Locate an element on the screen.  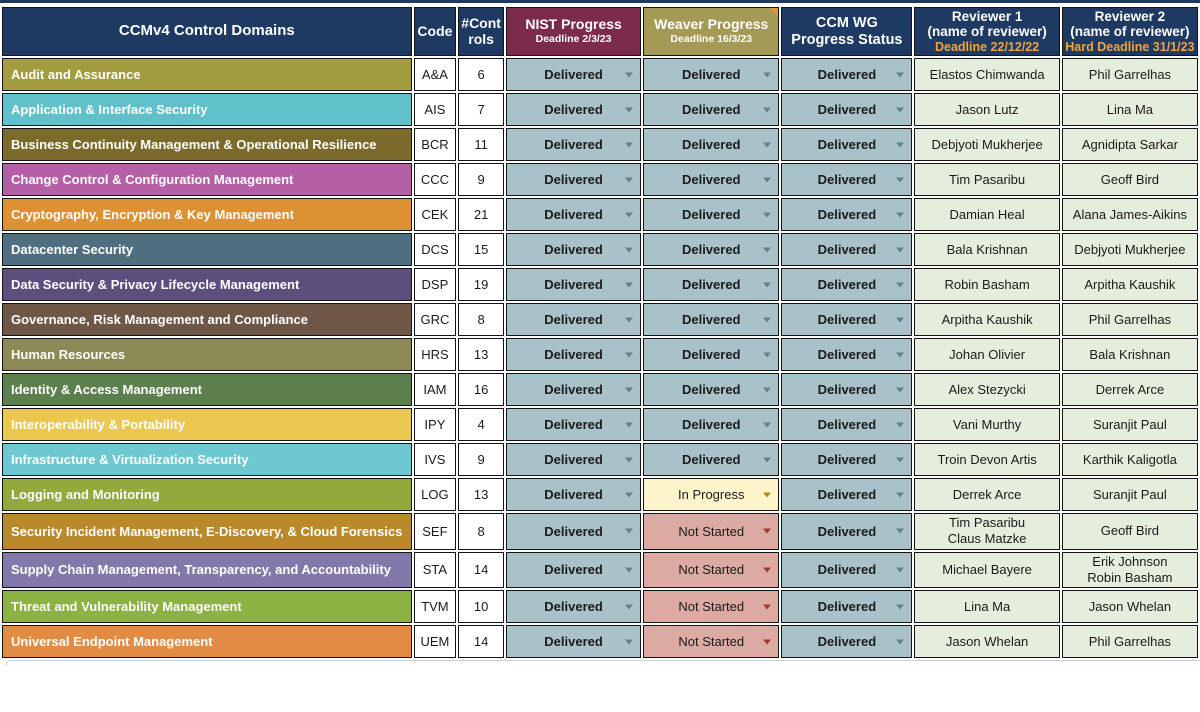
weaver-status-dropdown: In Progress is located at coordinates (711, 495).